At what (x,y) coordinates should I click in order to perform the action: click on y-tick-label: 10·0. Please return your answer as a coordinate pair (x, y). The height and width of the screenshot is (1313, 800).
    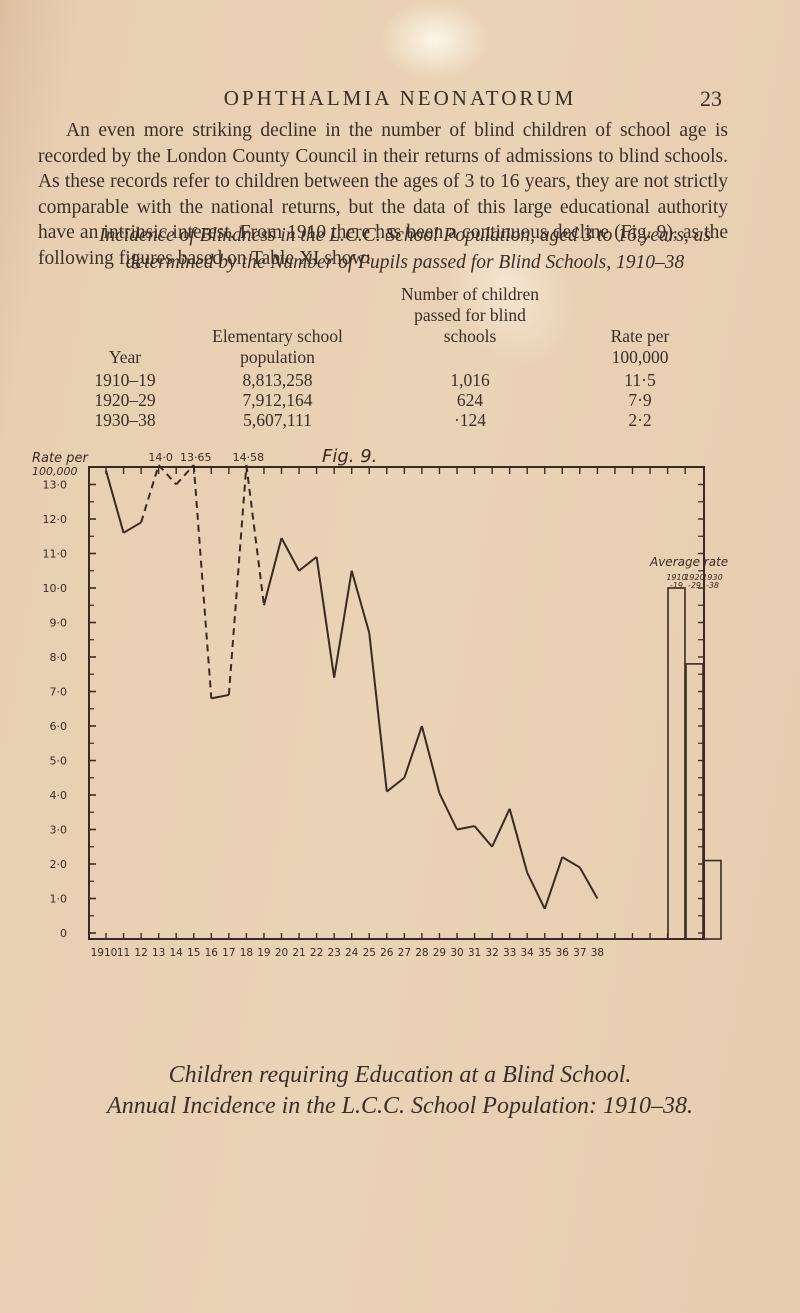
    Looking at the image, I should click on (55, 588).